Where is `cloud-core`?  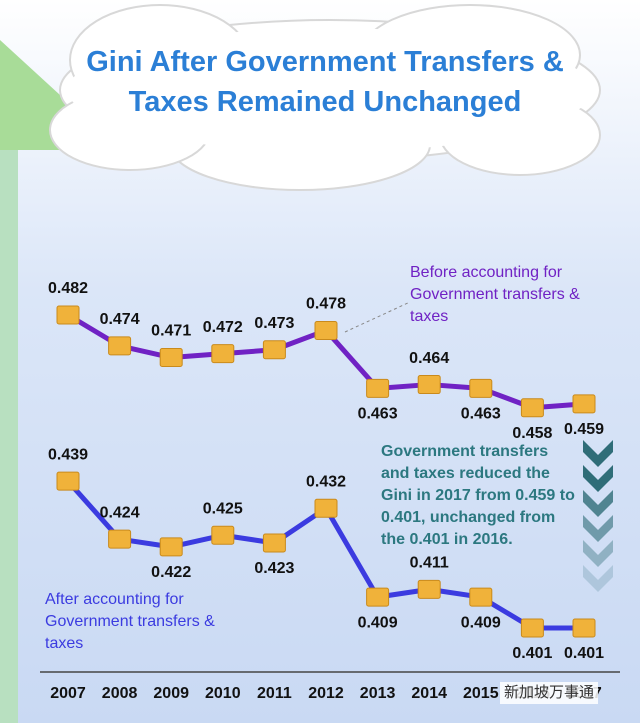 cloud-core is located at coordinates (330, 90).